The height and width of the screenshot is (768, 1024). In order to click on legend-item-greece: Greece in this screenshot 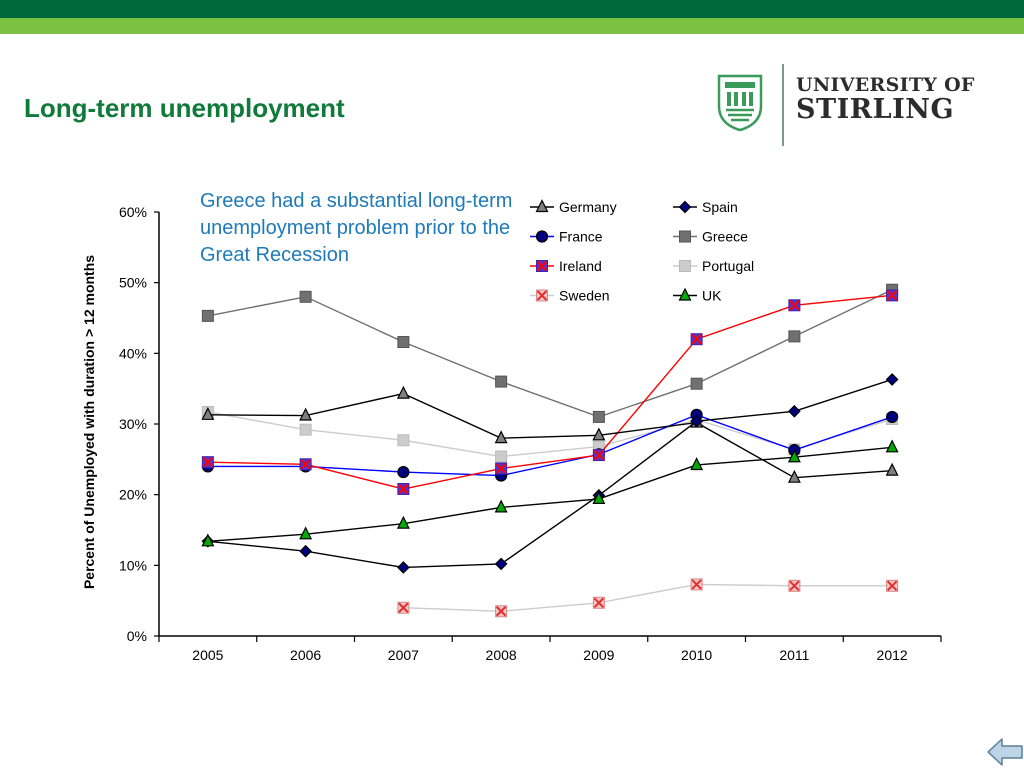, I will do `click(710, 237)`.